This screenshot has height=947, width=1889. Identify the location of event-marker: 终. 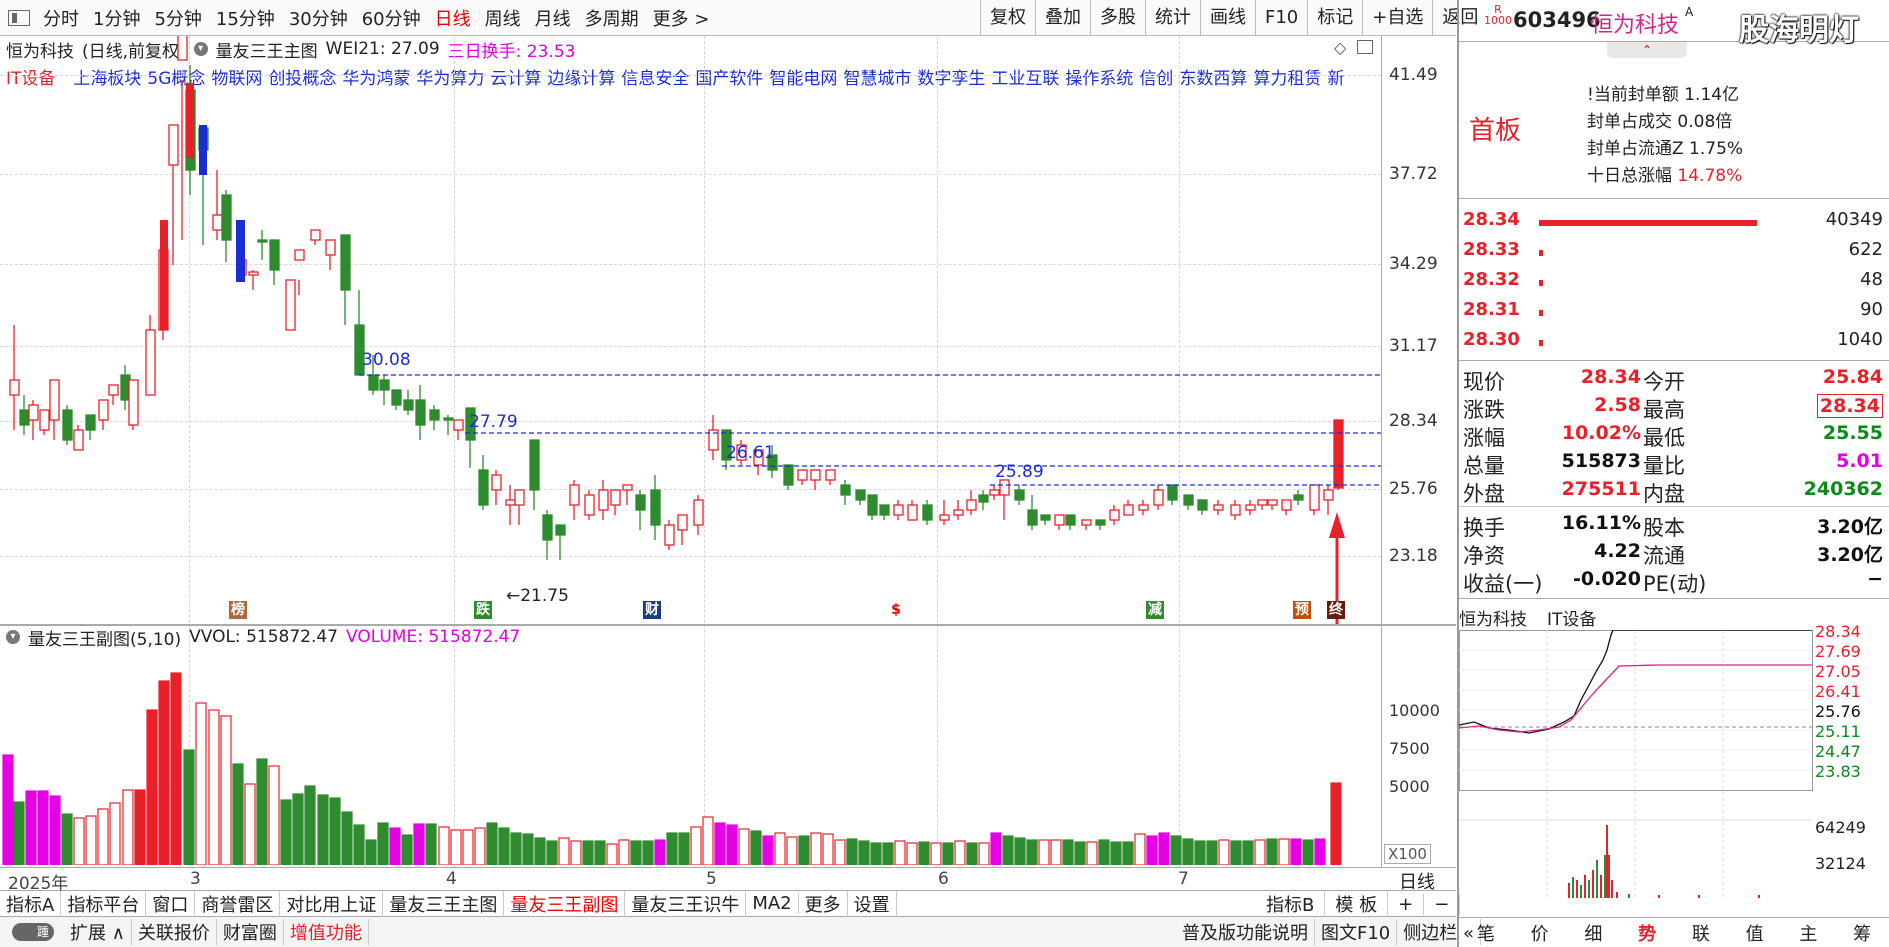
(1336, 610).